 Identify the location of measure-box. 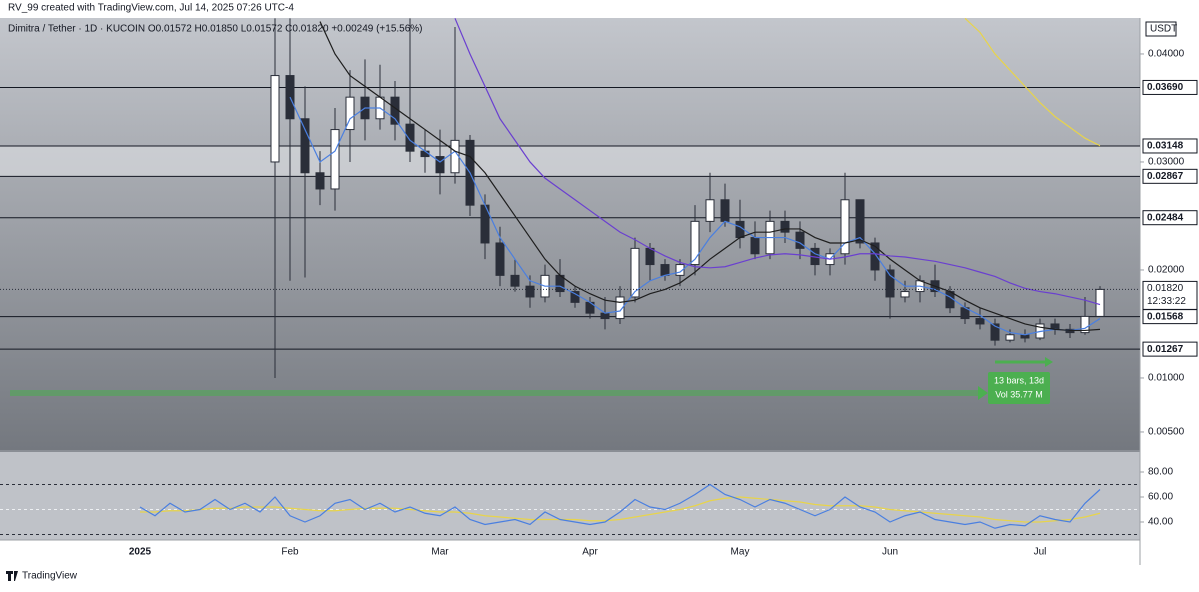
(1019, 388).